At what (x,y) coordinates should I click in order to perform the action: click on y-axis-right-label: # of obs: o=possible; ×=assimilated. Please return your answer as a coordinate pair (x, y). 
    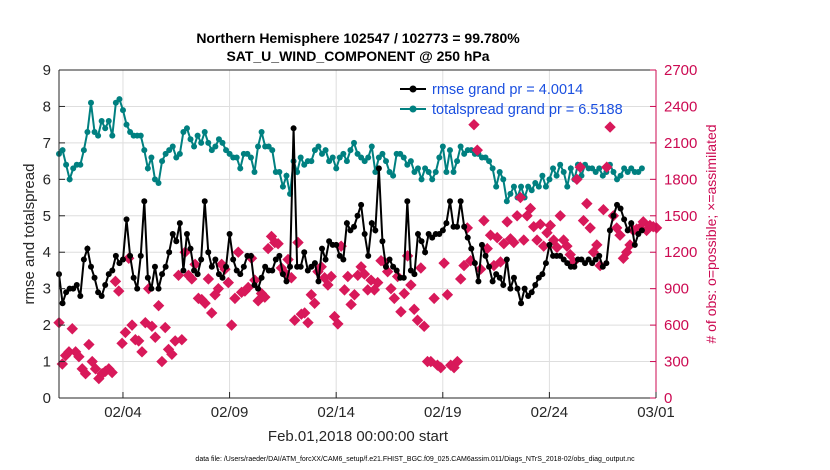
    Looking at the image, I should click on (711, 233).